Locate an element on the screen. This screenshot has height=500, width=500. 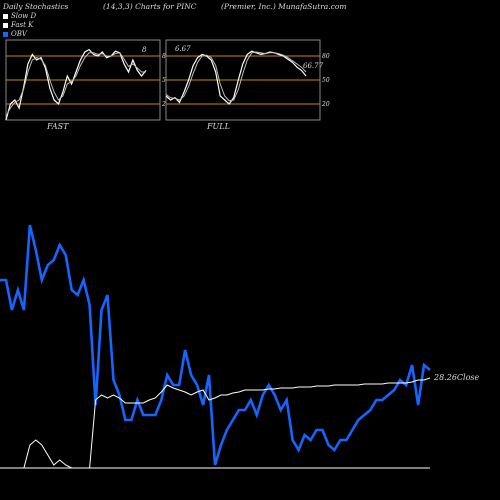
full-y-tick-20: 20 is located at coordinates (325, 104).